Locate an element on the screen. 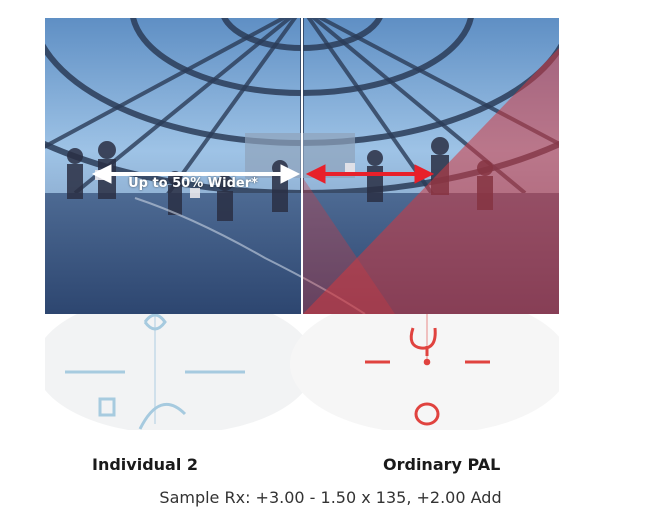 This screenshot has width=661, height=512. individual-lens-markings is located at coordinates (155, 372).